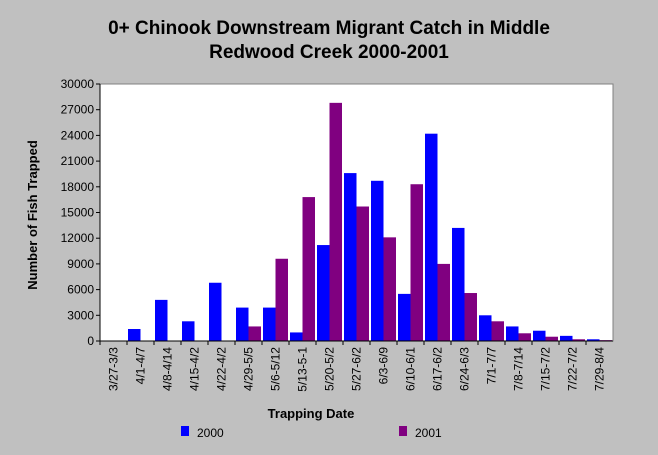 The image size is (658, 455). I want to click on y-tick-label: 24000, so click(78, 135).